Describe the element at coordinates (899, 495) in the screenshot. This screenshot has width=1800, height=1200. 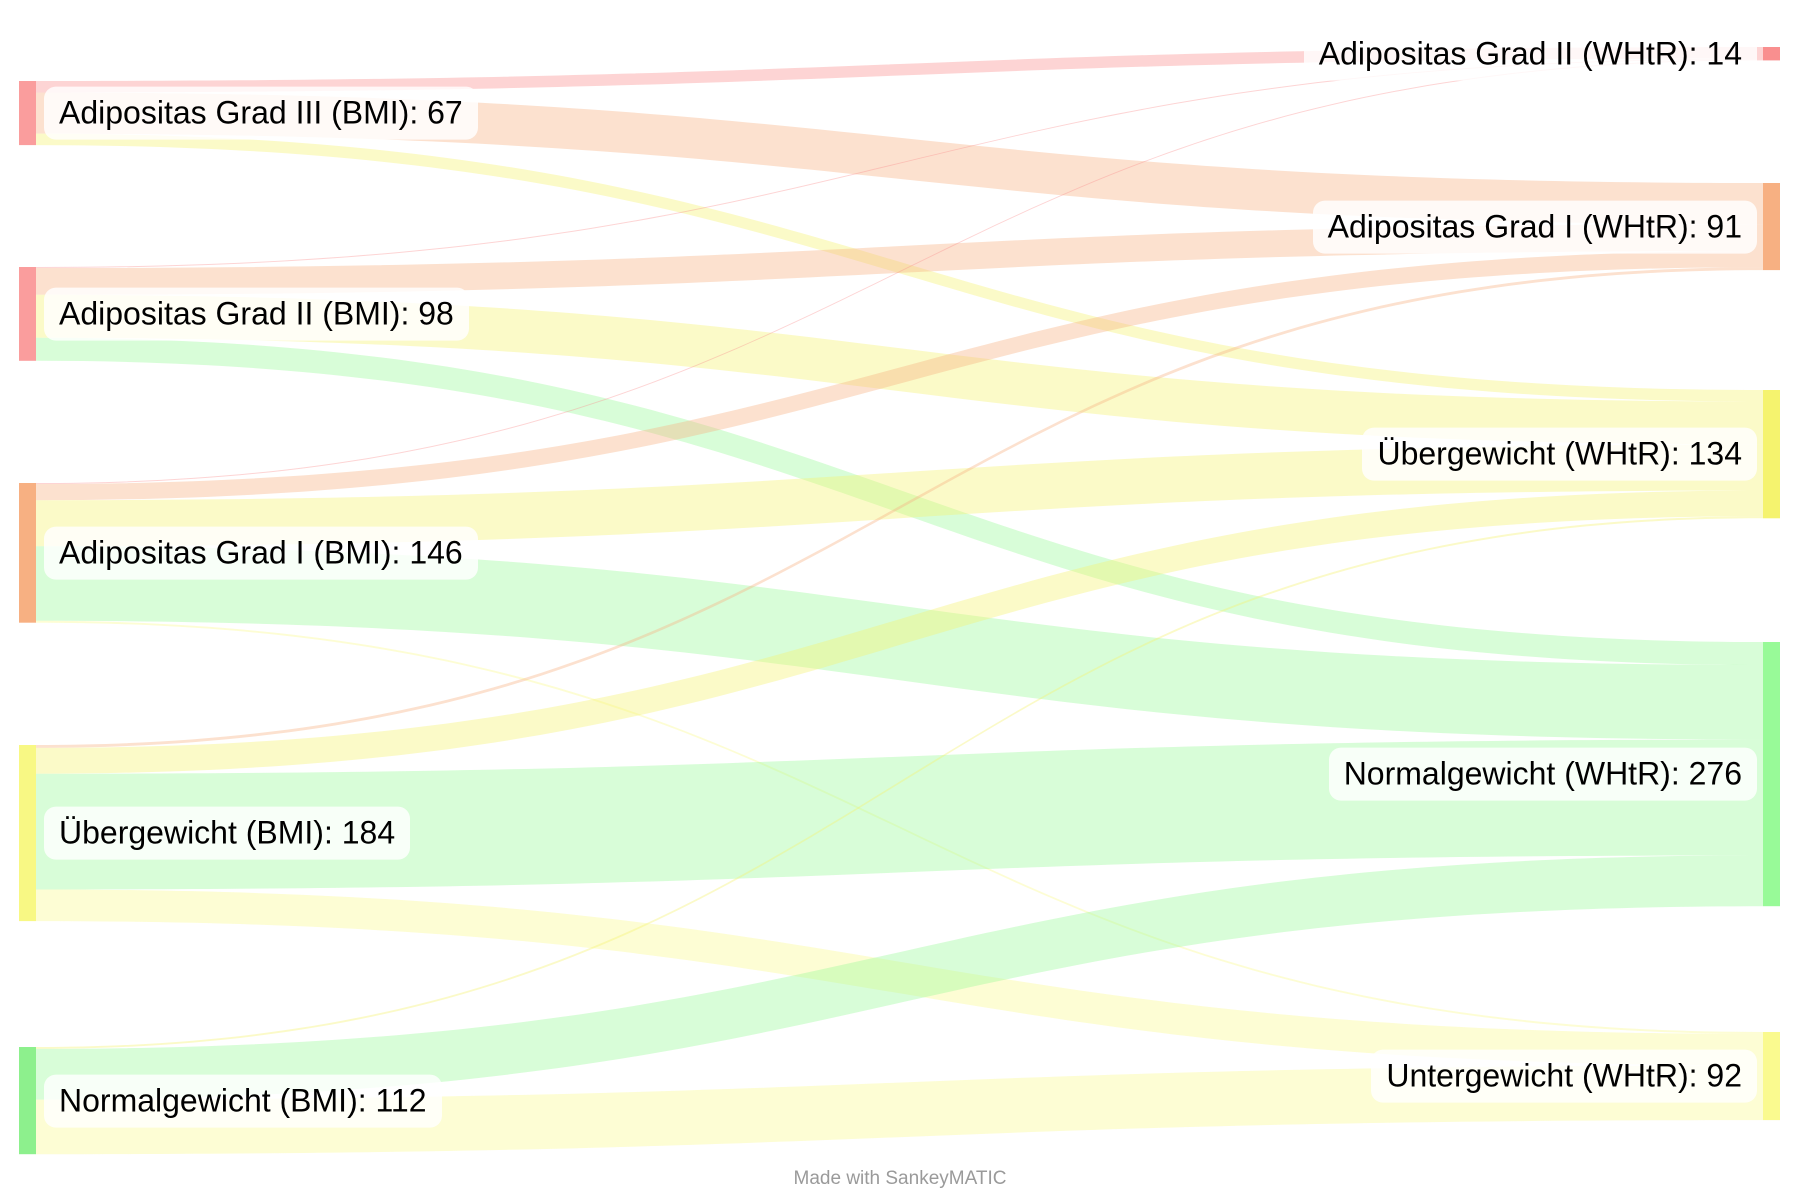
I see `flow-bmi1-to-whtrow` at that location.